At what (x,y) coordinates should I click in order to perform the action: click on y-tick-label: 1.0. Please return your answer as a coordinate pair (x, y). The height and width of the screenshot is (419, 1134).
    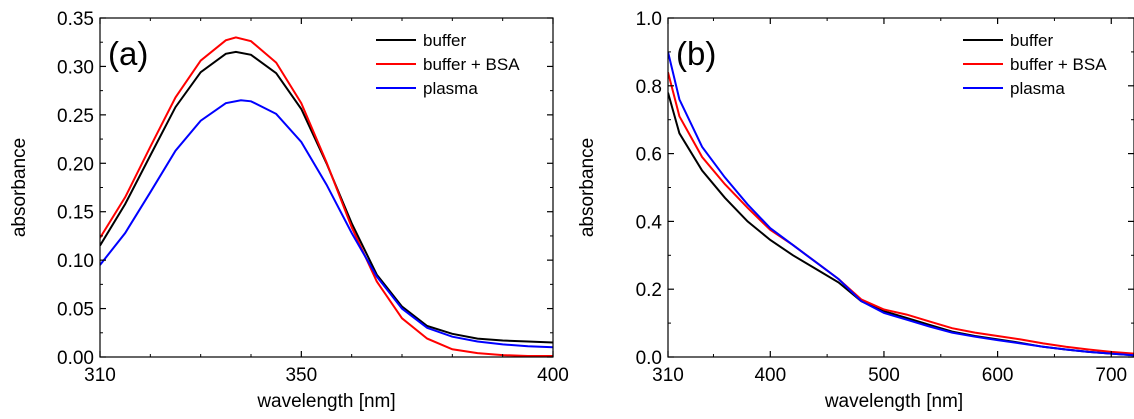
    Looking at the image, I should click on (649, 19).